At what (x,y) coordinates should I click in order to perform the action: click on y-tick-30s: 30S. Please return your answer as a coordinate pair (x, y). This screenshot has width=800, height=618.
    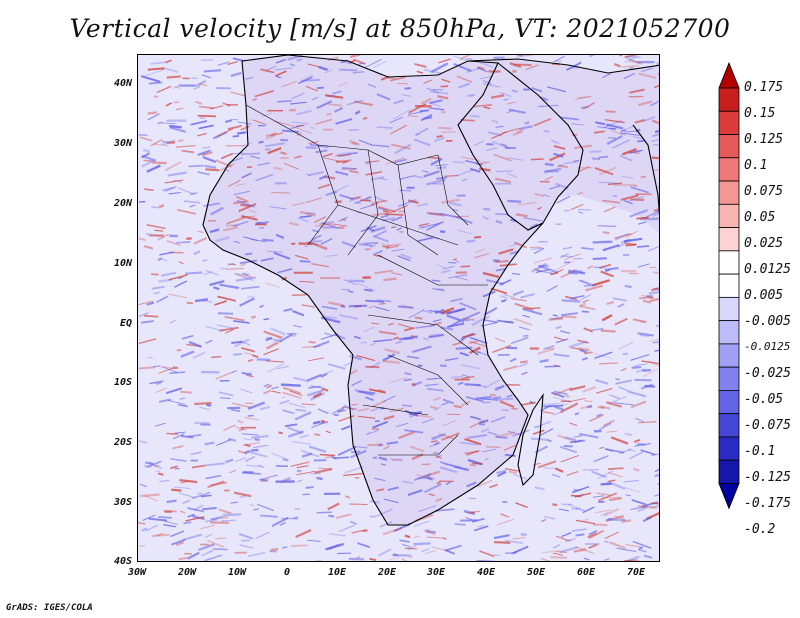
    Looking at the image, I should click on (122, 502).